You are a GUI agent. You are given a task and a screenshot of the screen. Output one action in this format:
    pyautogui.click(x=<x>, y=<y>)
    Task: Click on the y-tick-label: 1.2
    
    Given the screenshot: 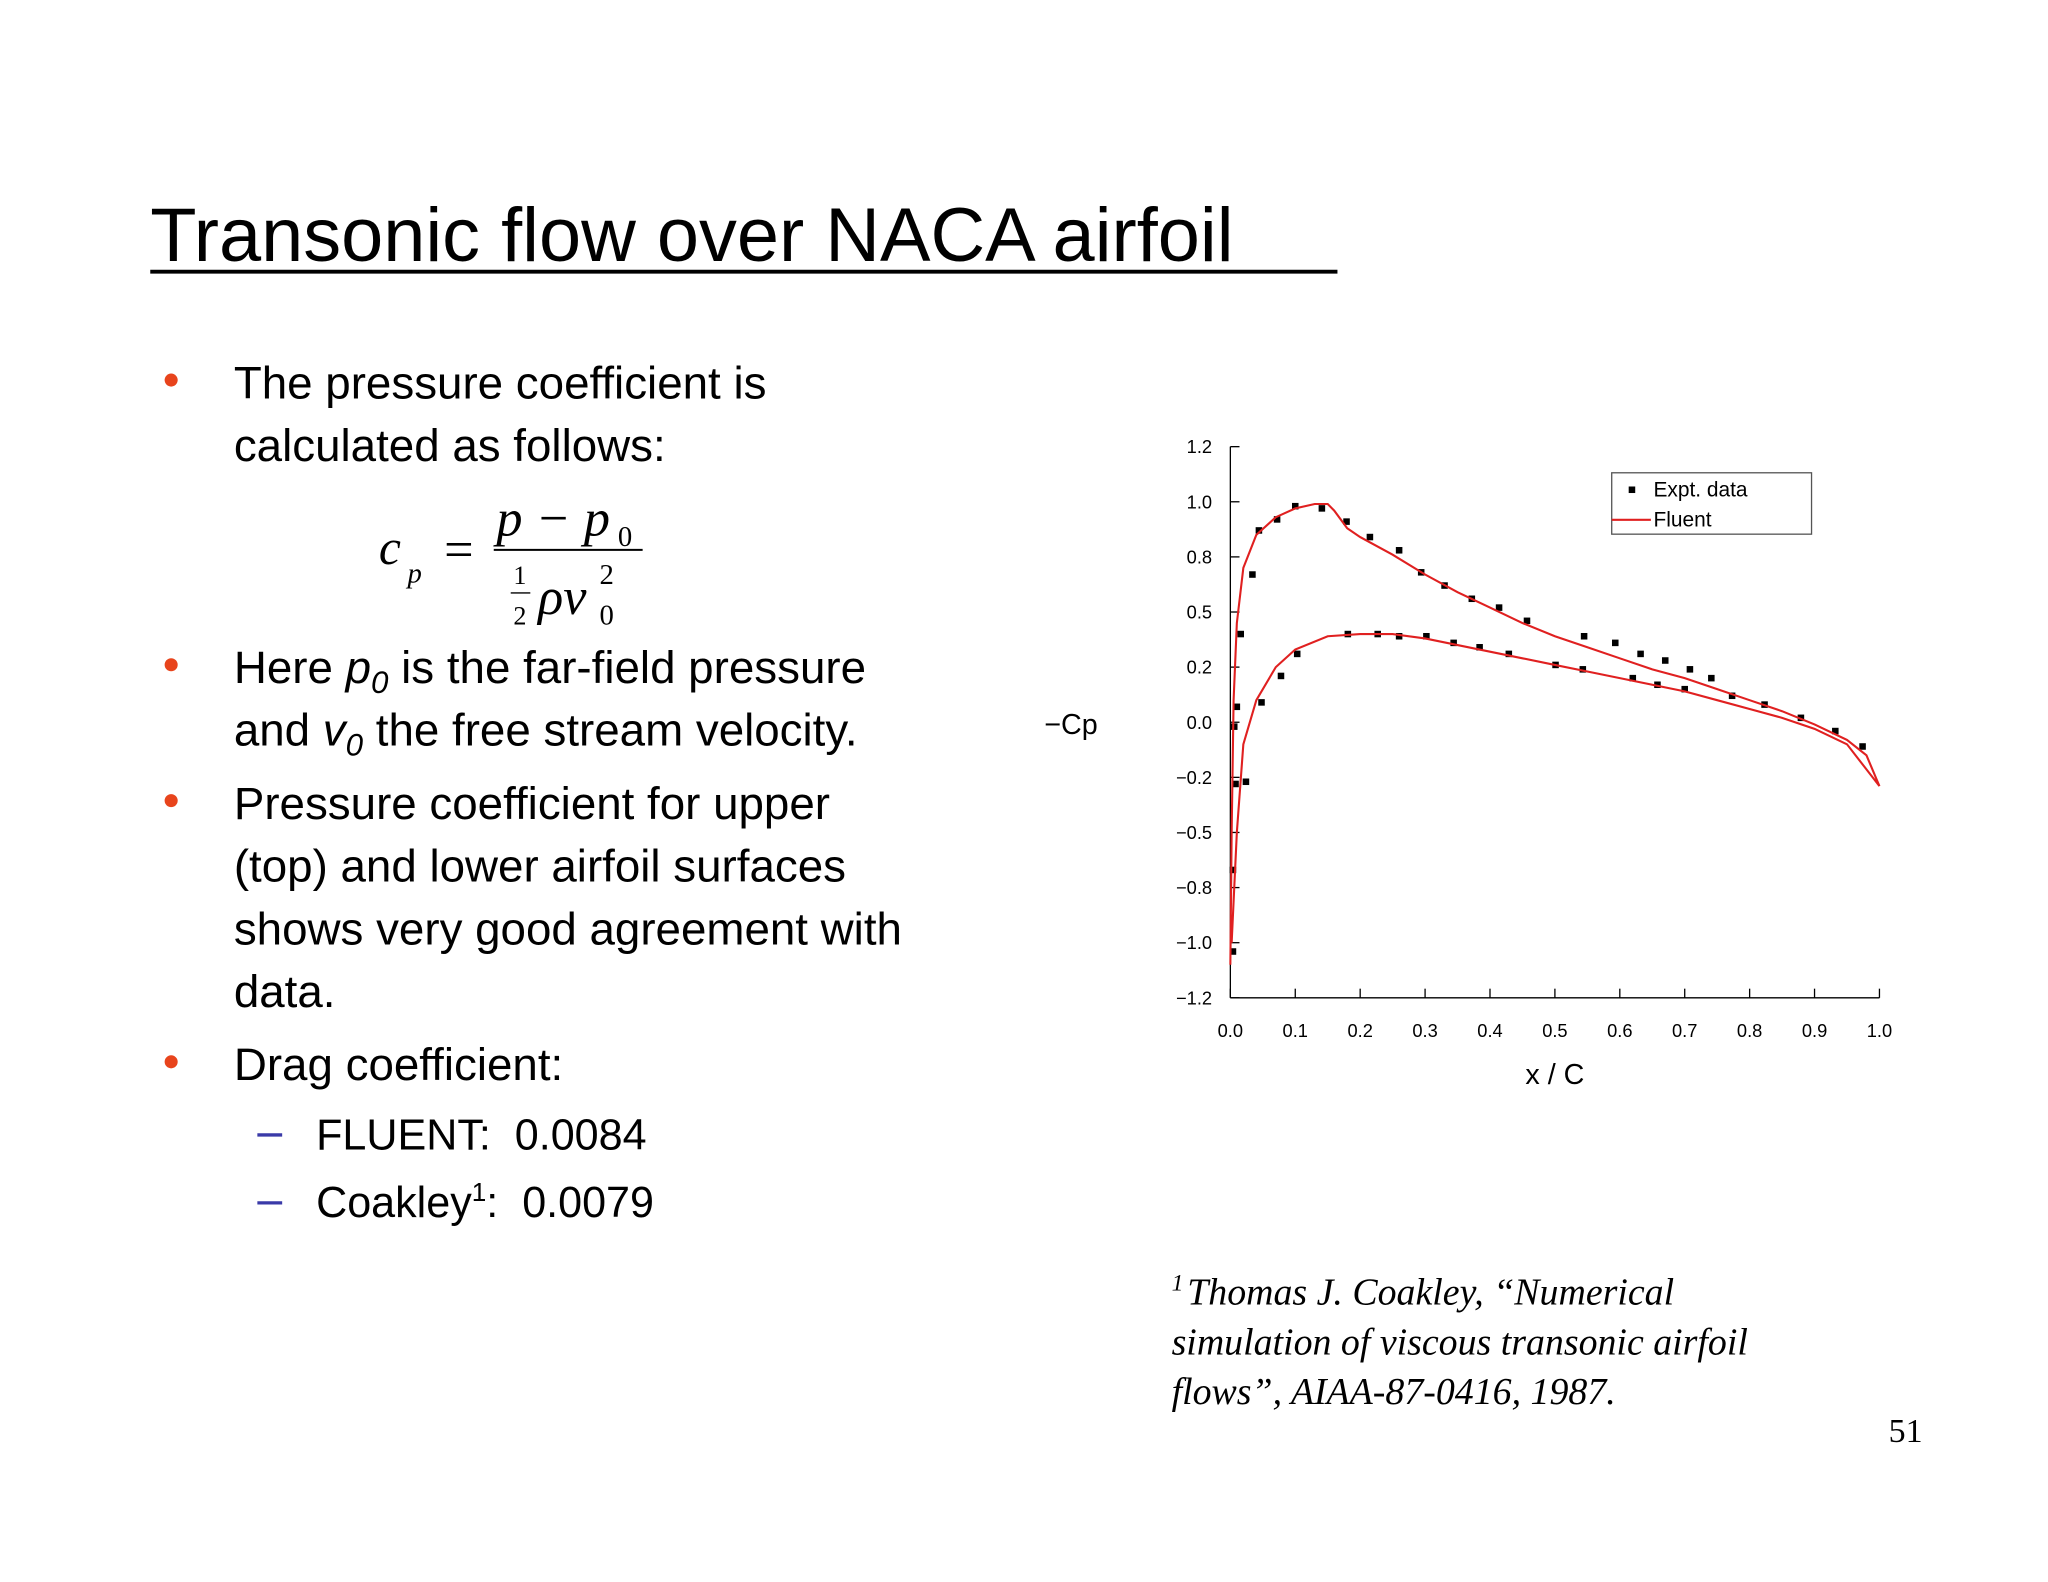 What is the action you would take?
    pyautogui.click(x=1199, y=446)
    